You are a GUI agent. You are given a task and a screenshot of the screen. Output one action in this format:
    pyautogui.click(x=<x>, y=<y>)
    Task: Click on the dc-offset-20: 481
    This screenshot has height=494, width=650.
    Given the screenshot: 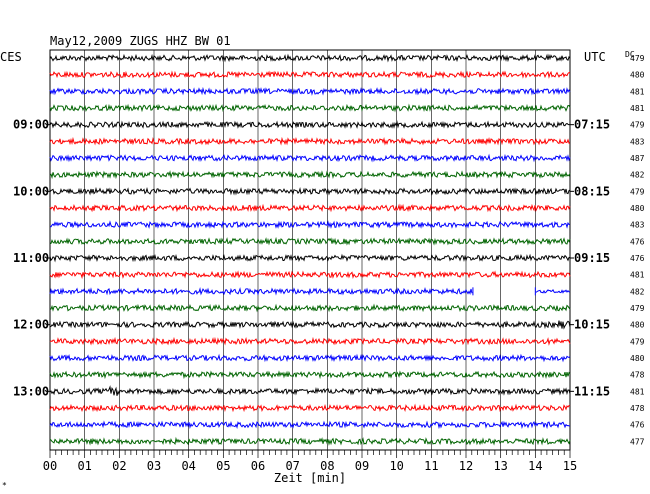 What is the action you would take?
    pyautogui.click(x=637, y=391)
    